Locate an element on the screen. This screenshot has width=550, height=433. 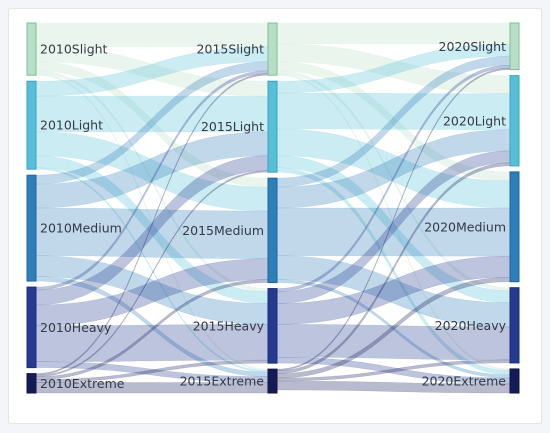
node-label-2010Slight: 2010Slight is located at coordinates (74, 49).